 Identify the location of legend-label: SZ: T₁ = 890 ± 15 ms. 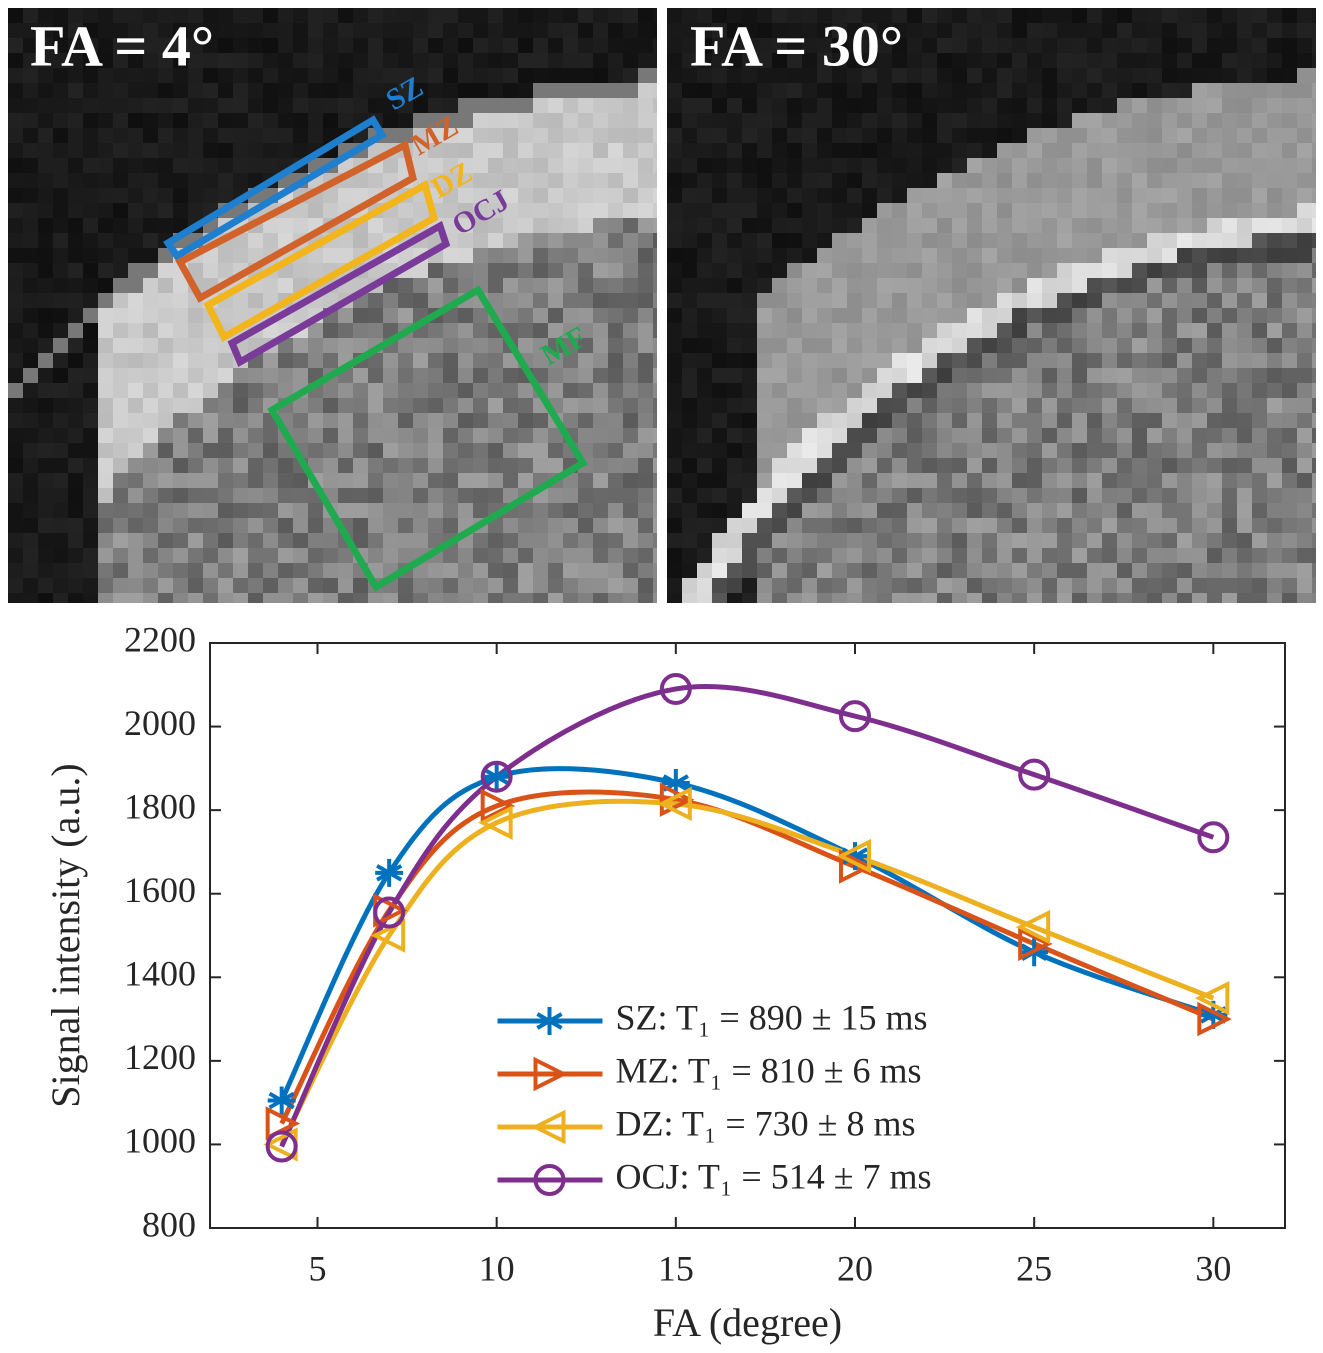
(772, 1017).